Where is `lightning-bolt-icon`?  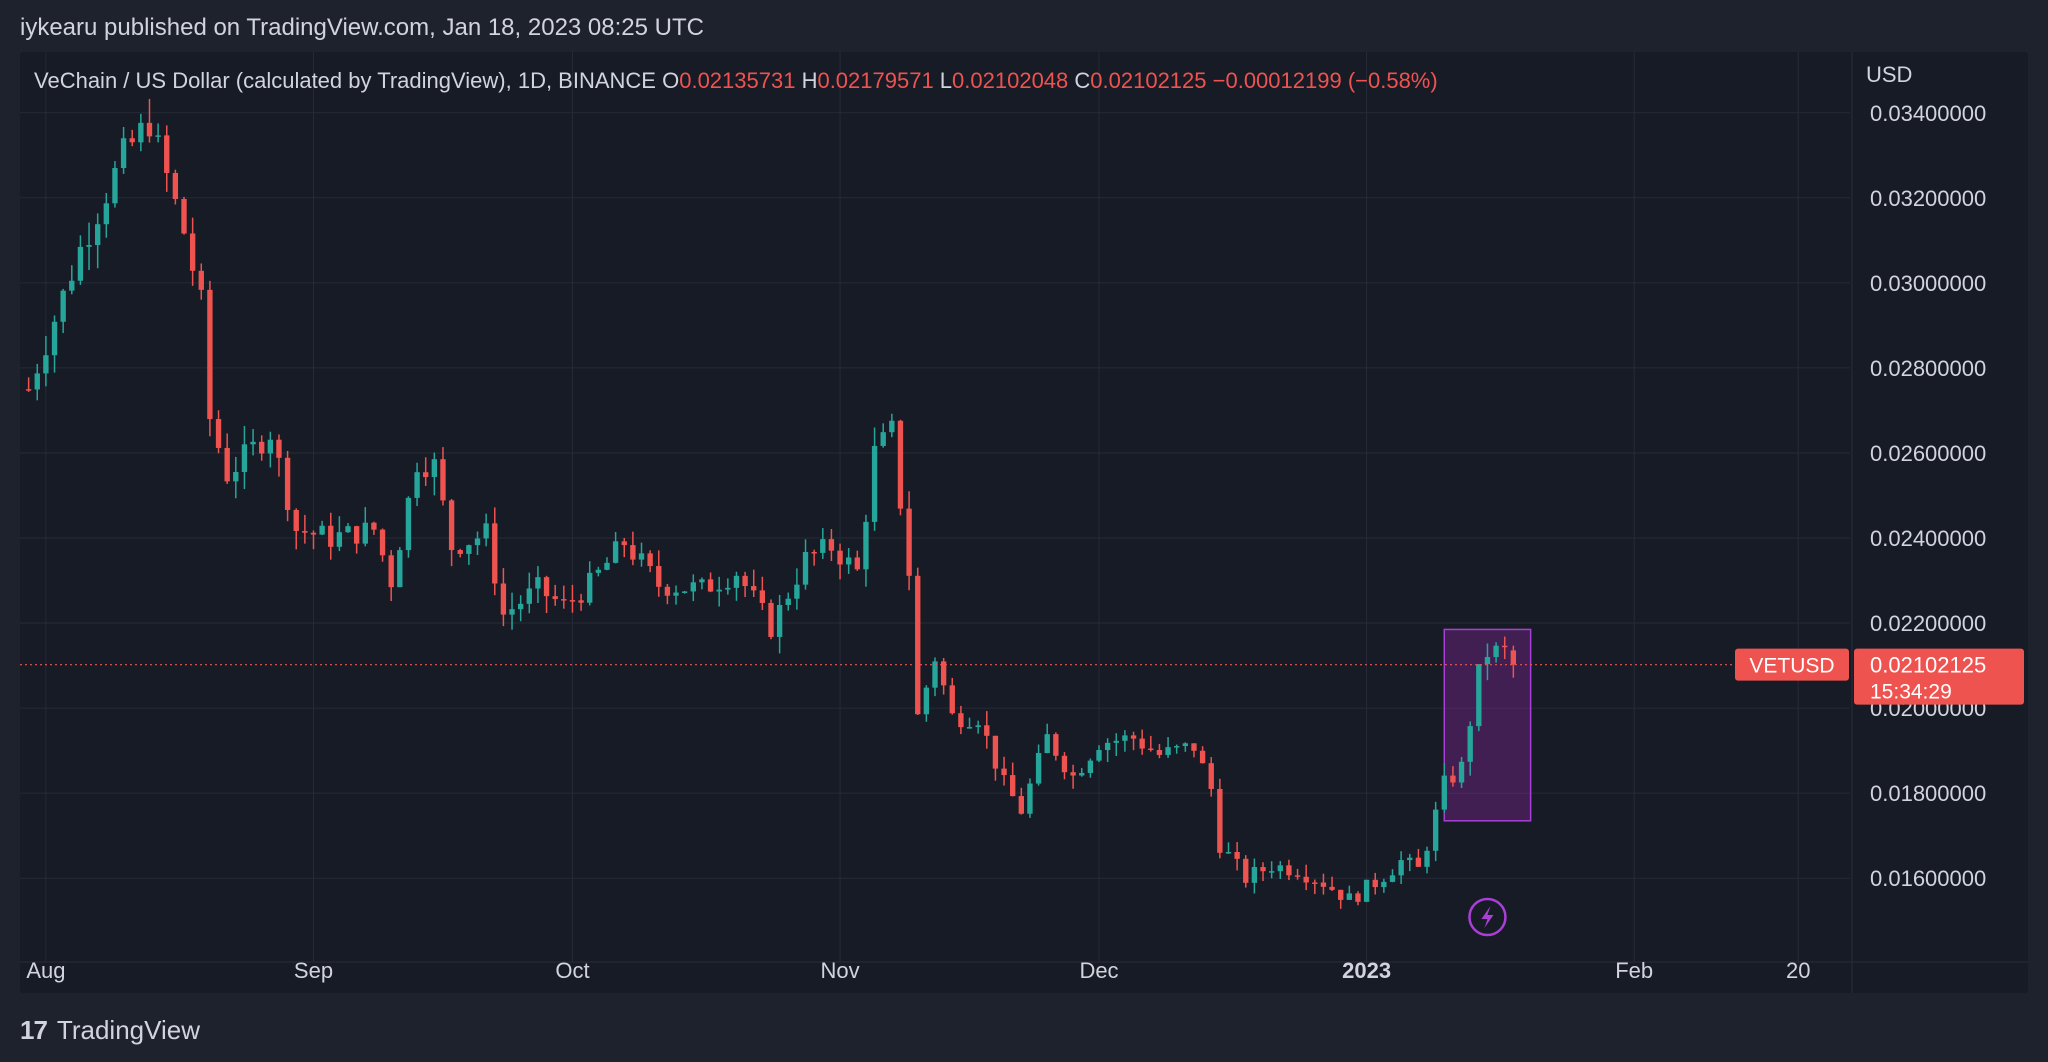 lightning-bolt-icon is located at coordinates (1487, 917).